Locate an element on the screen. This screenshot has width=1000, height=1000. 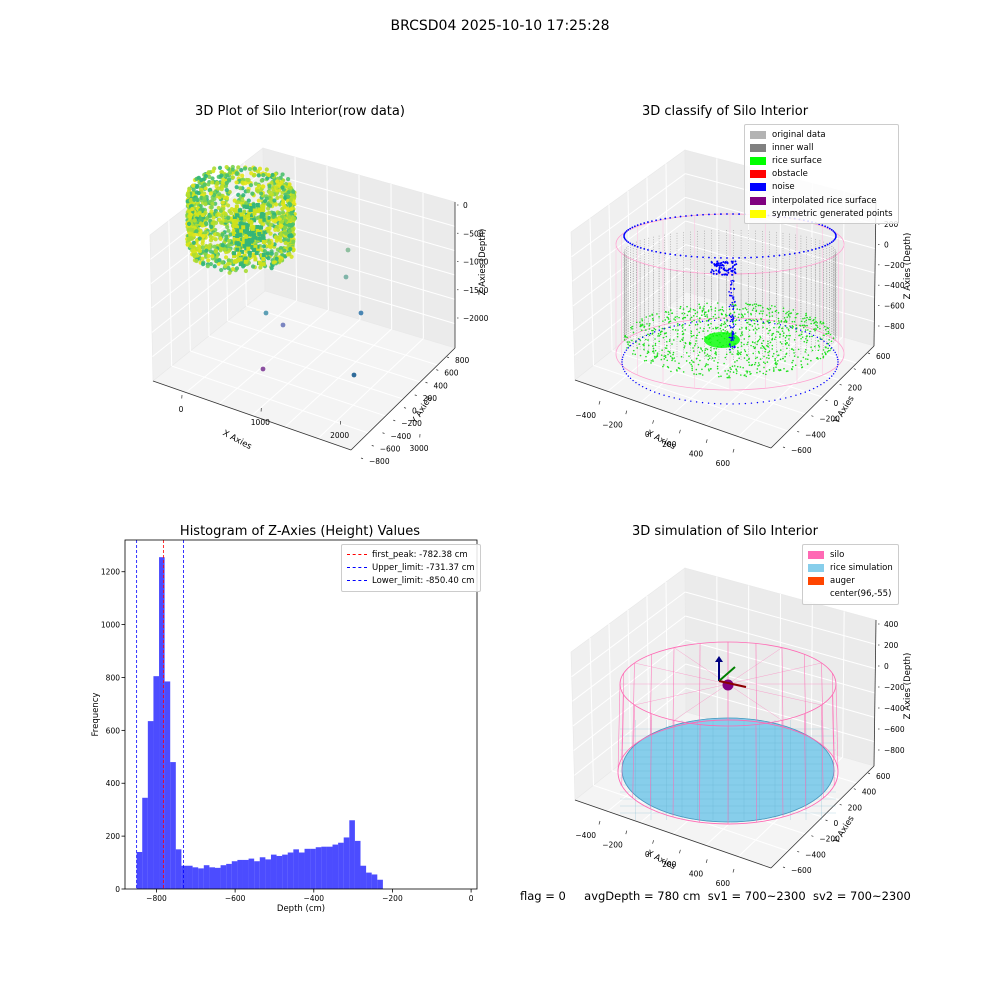
plot4-y-tick-label: 400 is located at coordinates (869, 792).